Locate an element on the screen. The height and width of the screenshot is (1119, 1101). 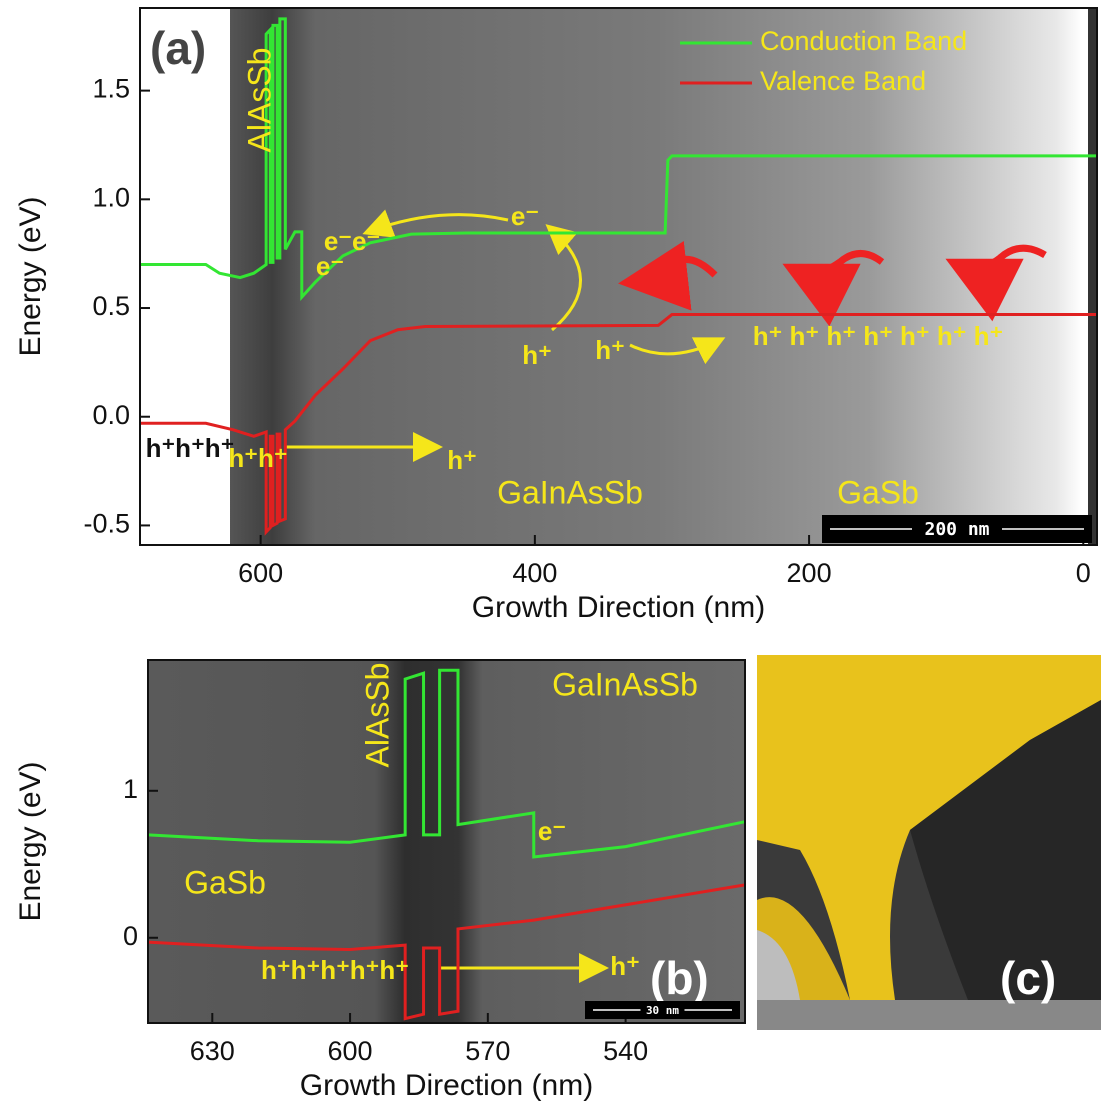
y-tick-label: 0 is located at coordinates (130, 936).